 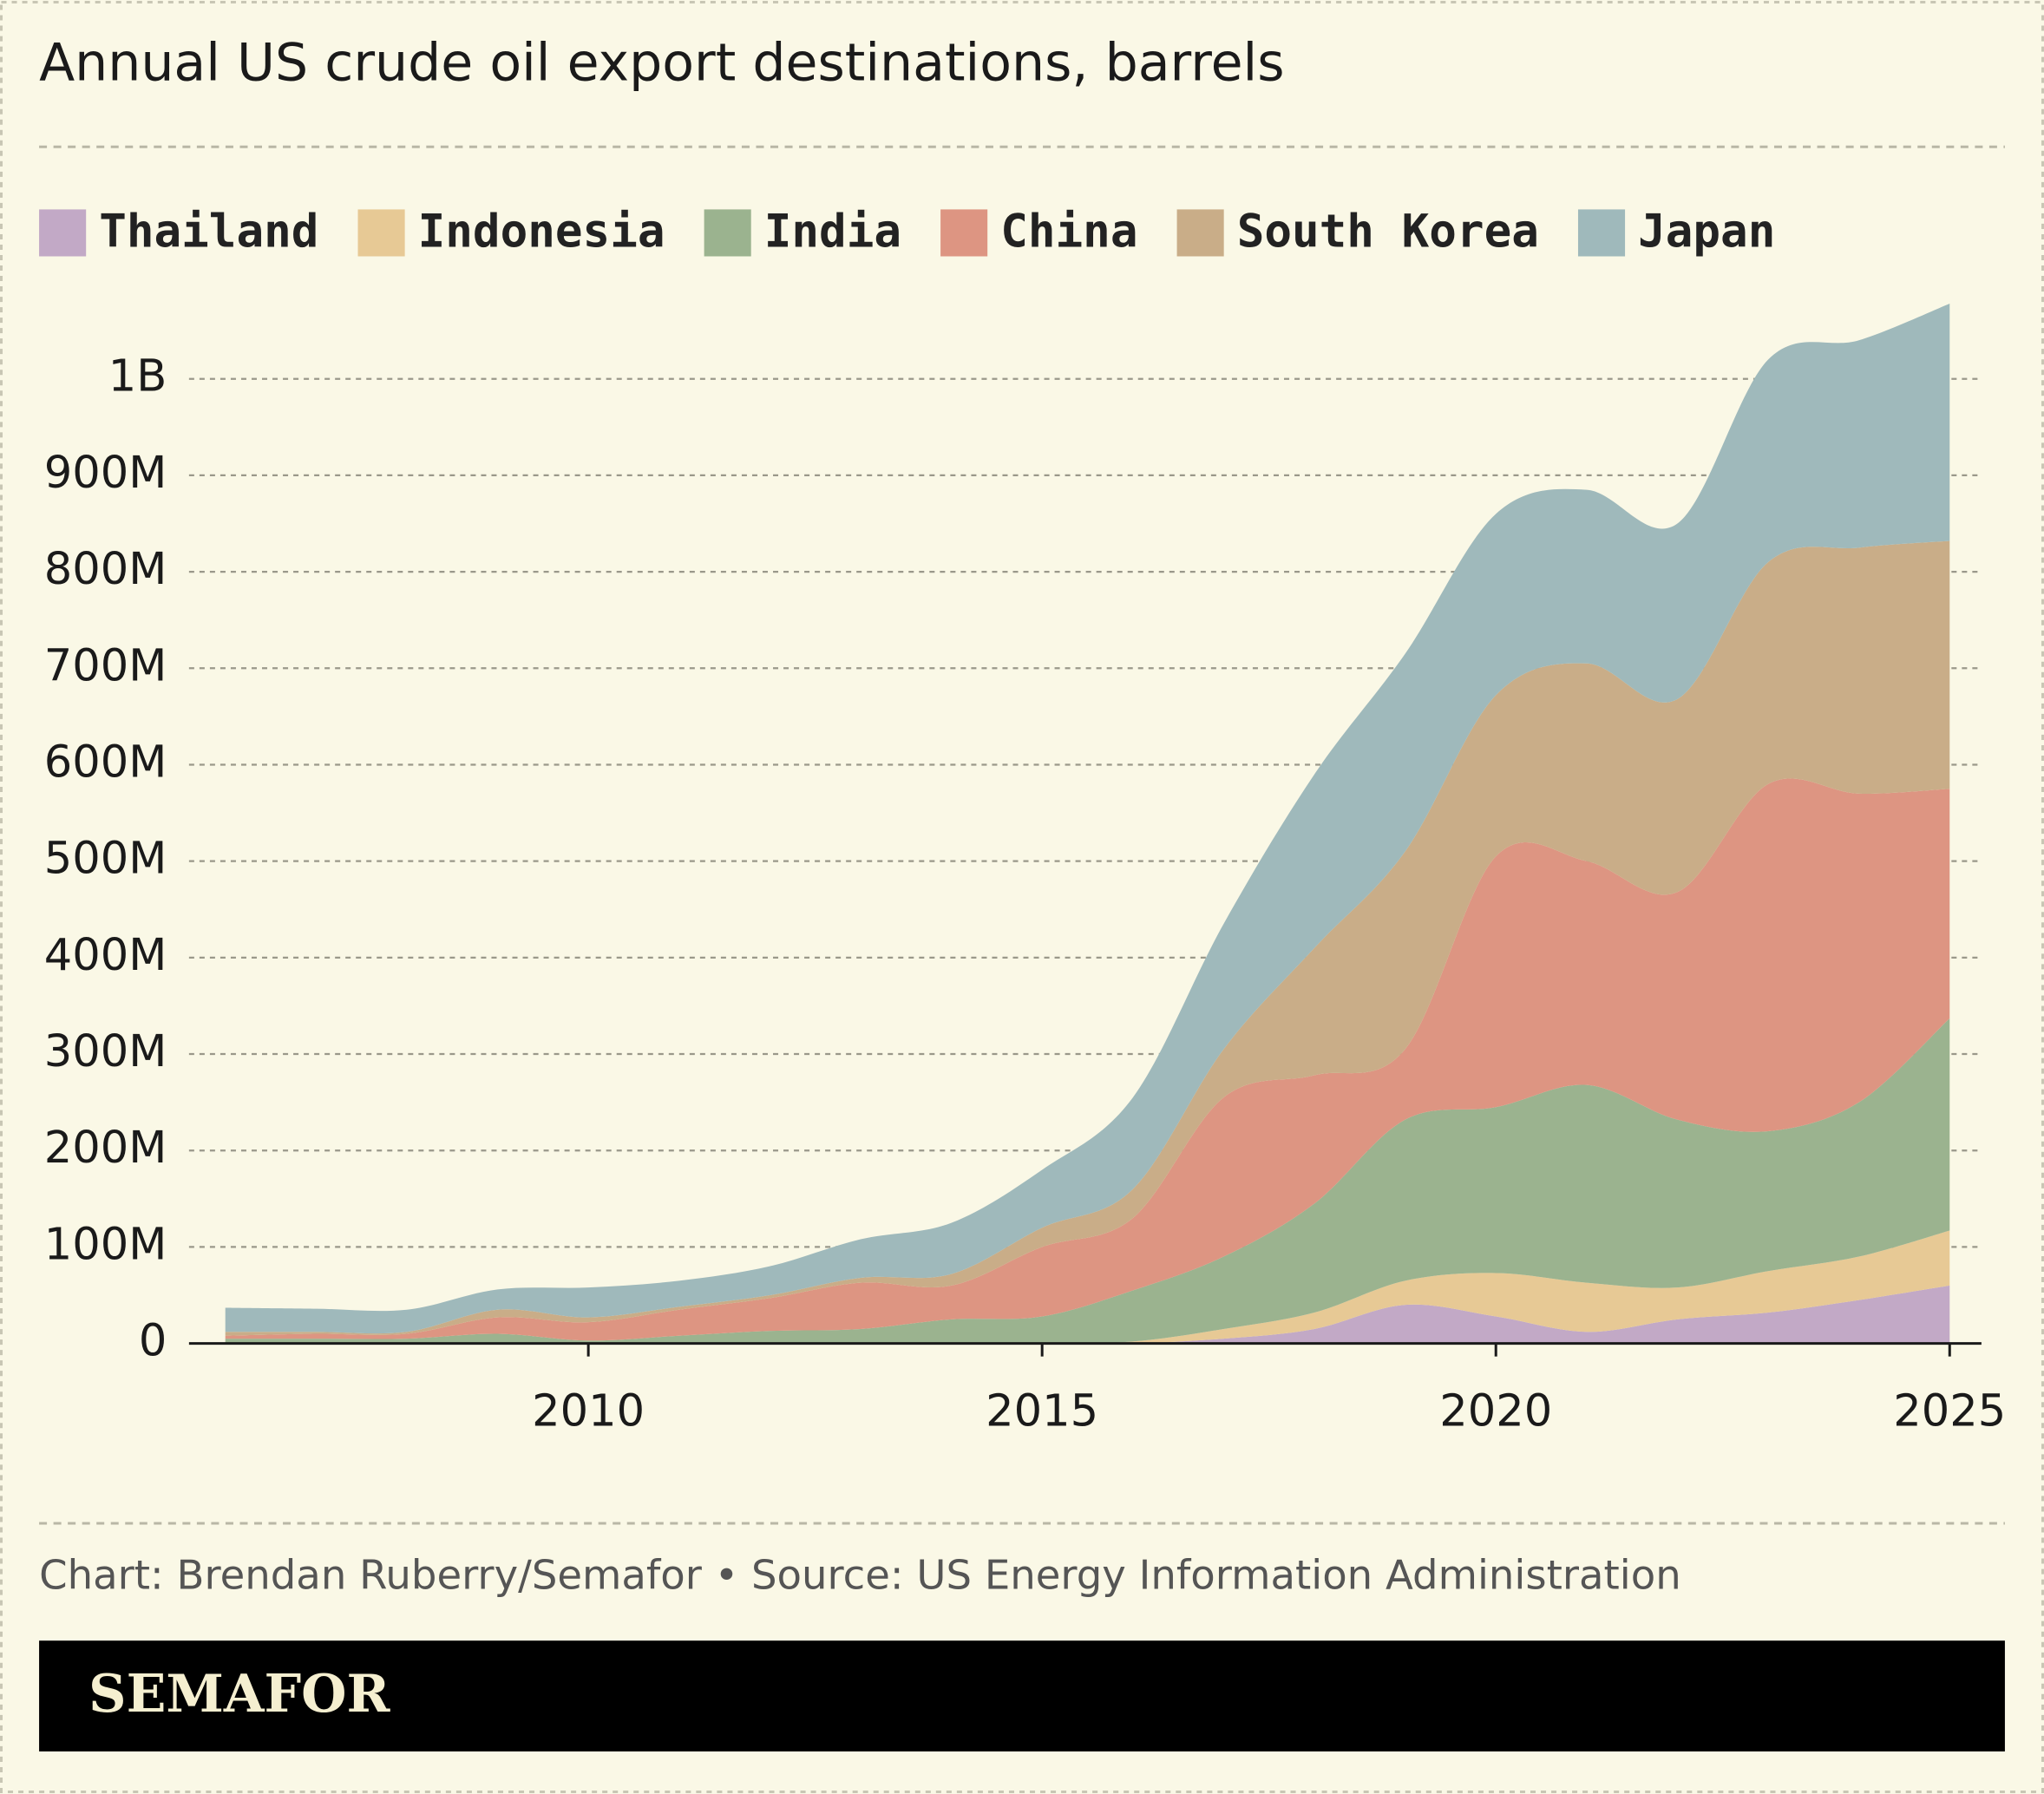 What do you see at coordinates (137, 377) in the screenshot?
I see `y-tick-label: 1B` at bounding box center [137, 377].